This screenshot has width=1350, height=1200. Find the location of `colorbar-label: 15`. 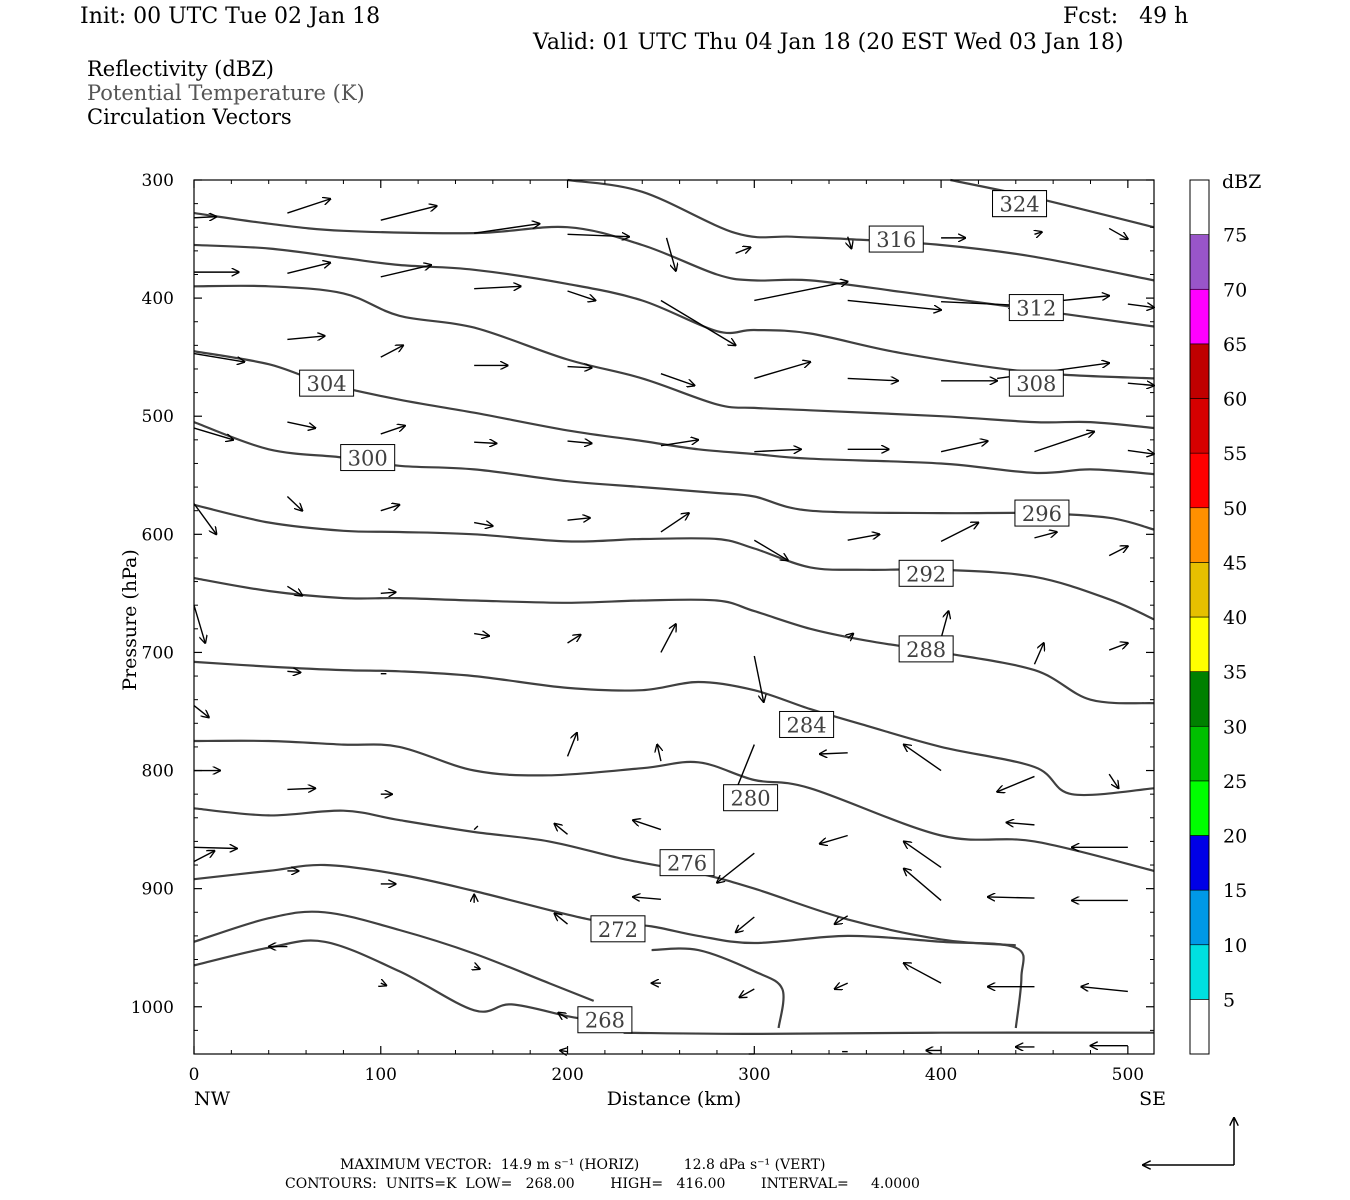

colorbar-label: 15 is located at coordinates (1235, 891).